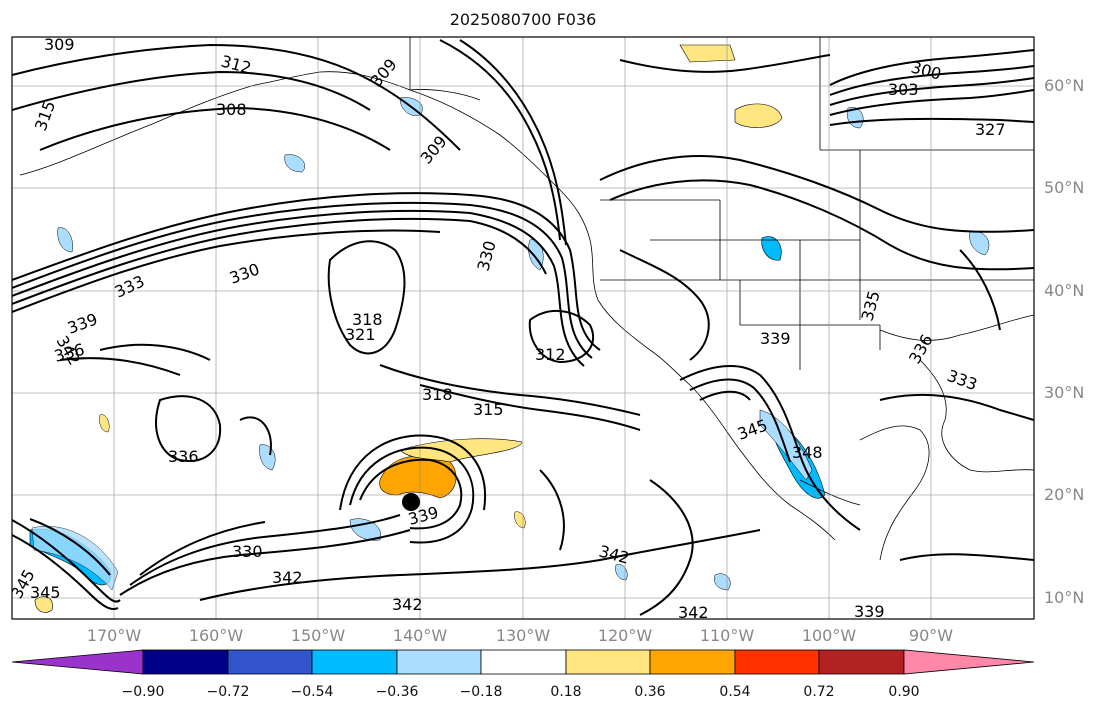  I want to click on colorbar-tick-label: −0.54, so click(312, 692).